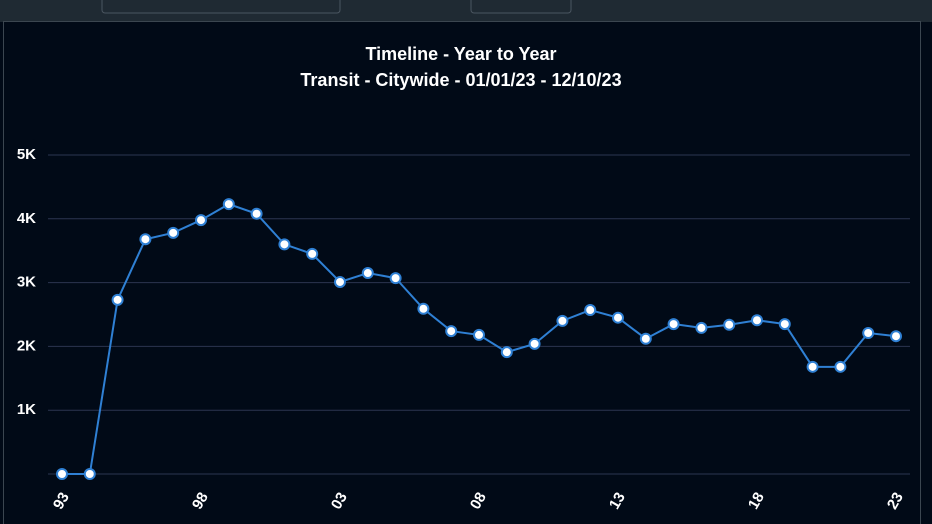 This screenshot has height=524, width=932. I want to click on x-tick-label: 98, so click(200, 500).